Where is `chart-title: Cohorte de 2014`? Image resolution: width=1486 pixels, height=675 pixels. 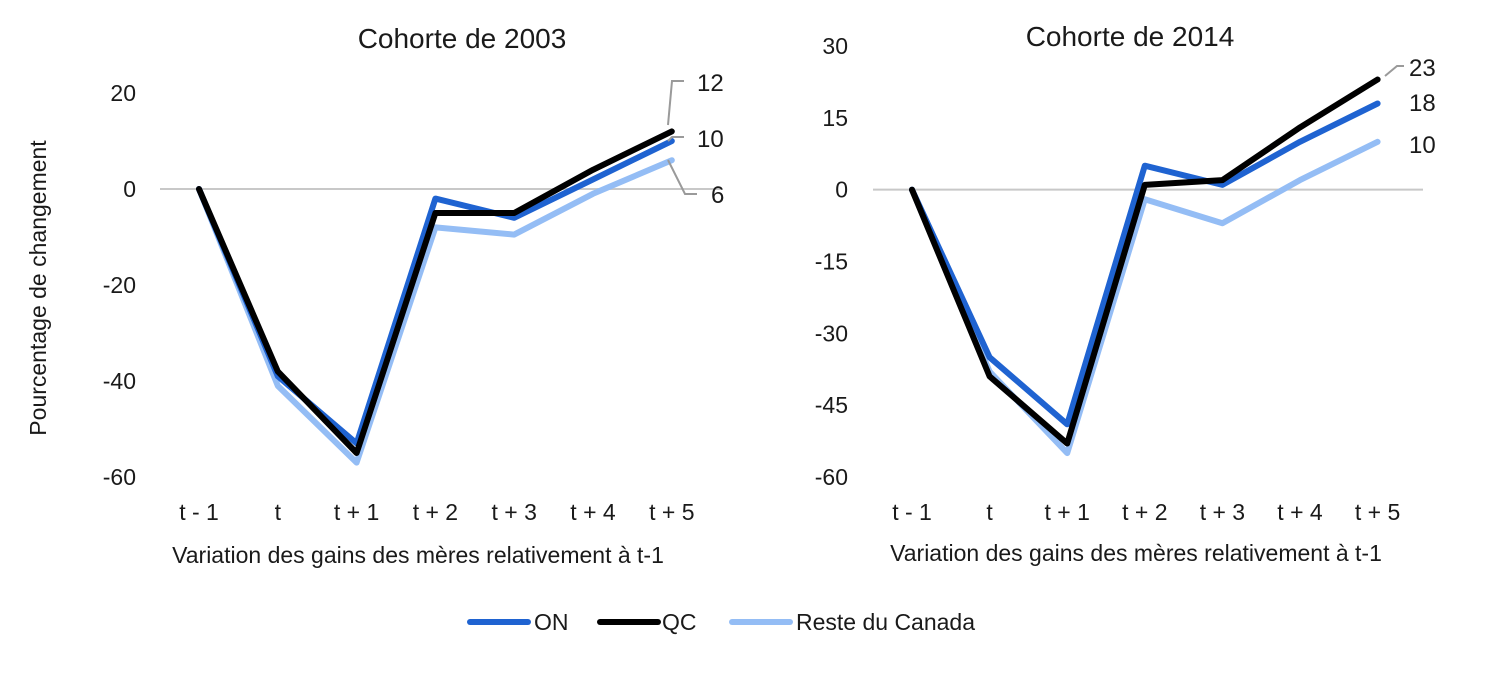
chart-title: Cohorte de 2014 is located at coordinates (1130, 36).